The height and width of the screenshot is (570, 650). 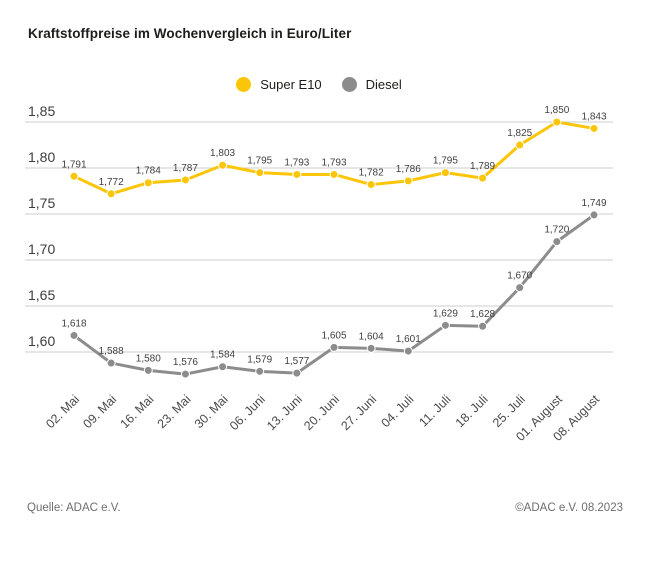 I want to click on data-label-diesel: 1,584, so click(x=222, y=355).